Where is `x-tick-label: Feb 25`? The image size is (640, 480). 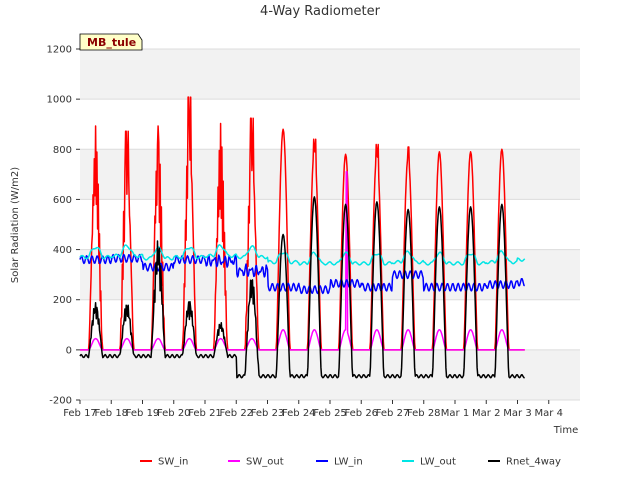 x-tick-label: Feb 25 is located at coordinates (330, 413).